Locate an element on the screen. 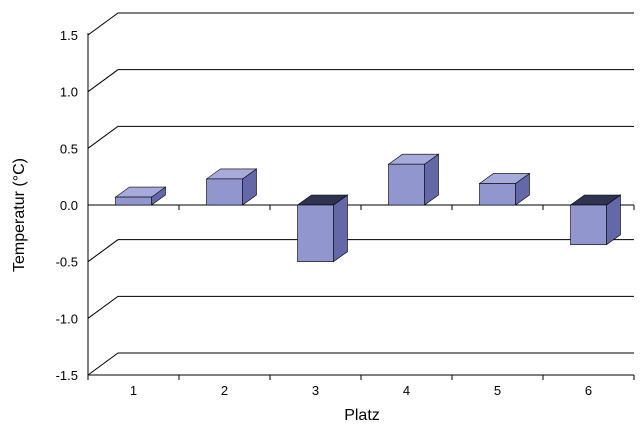 This screenshot has height=425, width=642. x-tick-label: 2 is located at coordinates (224, 390).